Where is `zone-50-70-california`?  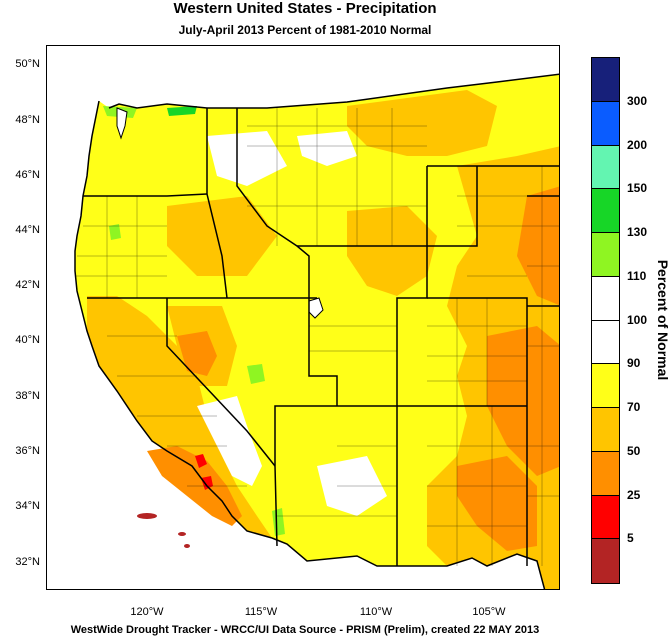
zone-50-70-california is located at coordinates (179, 417).